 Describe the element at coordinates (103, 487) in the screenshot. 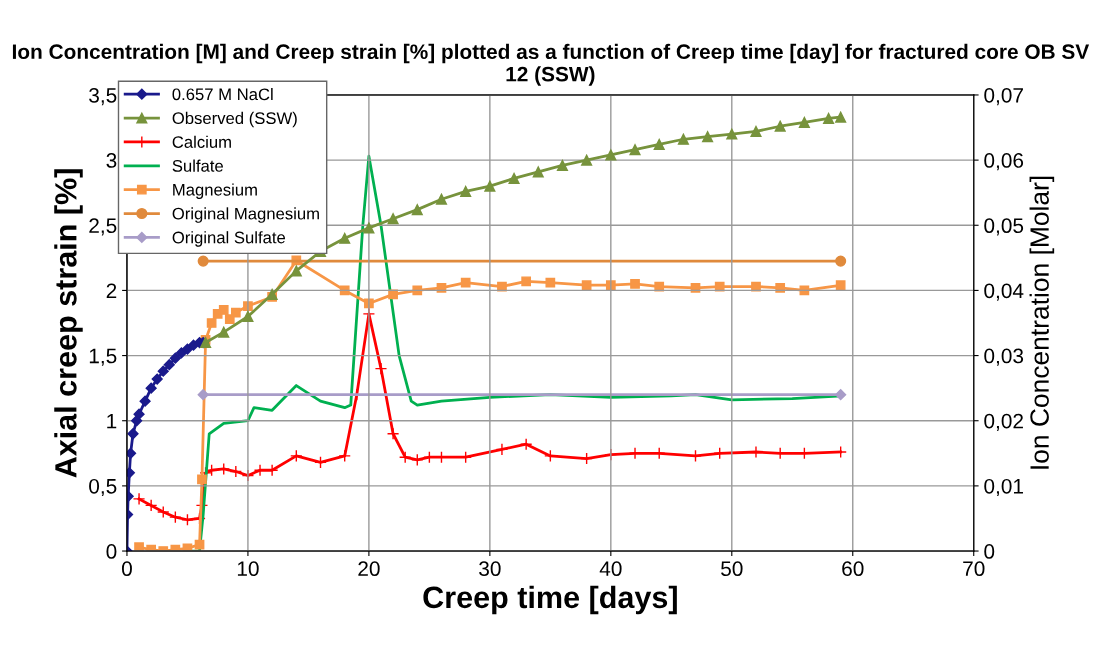

I see `y-tick-label: 0,5` at that location.